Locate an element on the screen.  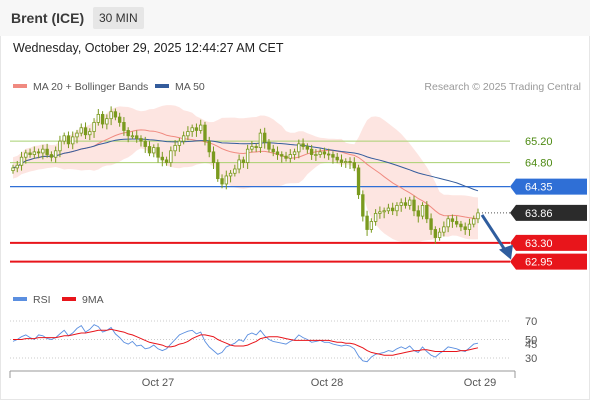
level-label-62.95: 62.95 is located at coordinates (539, 263).